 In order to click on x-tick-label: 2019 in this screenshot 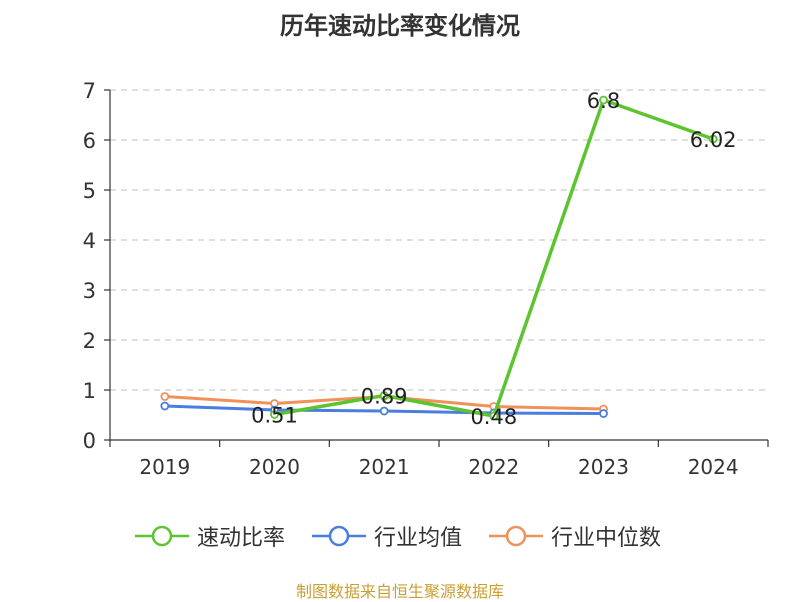, I will do `click(164, 467)`.